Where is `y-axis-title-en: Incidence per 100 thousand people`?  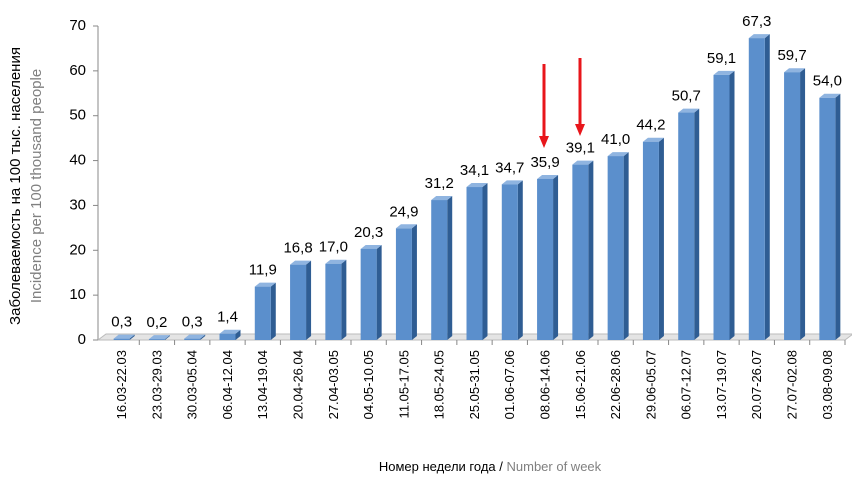
y-axis-title-en: Incidence per 100 thousand people is located at coordinates (36, 186).